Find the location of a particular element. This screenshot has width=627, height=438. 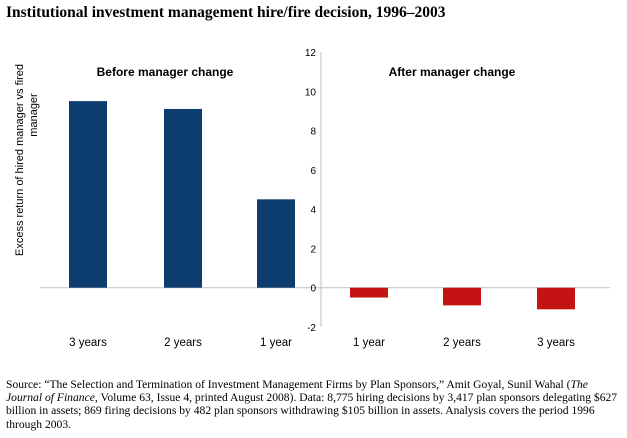

x-ticks: 3 years 2 years 1 year 1 year 2 years 3 years is located at coordinates (322, 343).